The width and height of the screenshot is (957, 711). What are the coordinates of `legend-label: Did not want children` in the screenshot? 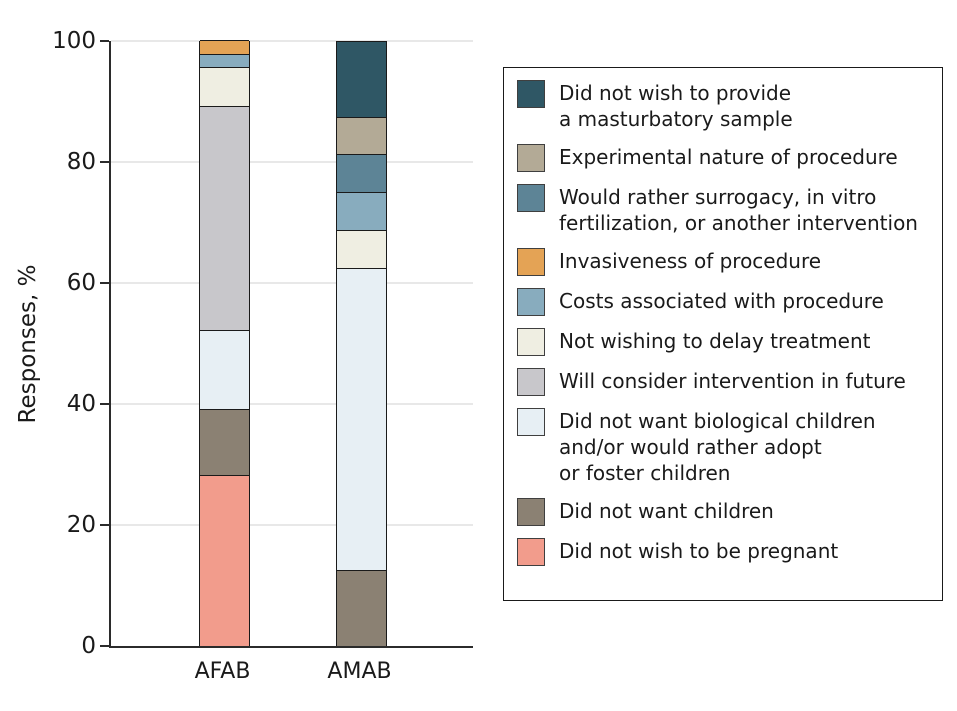 It's located at (666, 511).